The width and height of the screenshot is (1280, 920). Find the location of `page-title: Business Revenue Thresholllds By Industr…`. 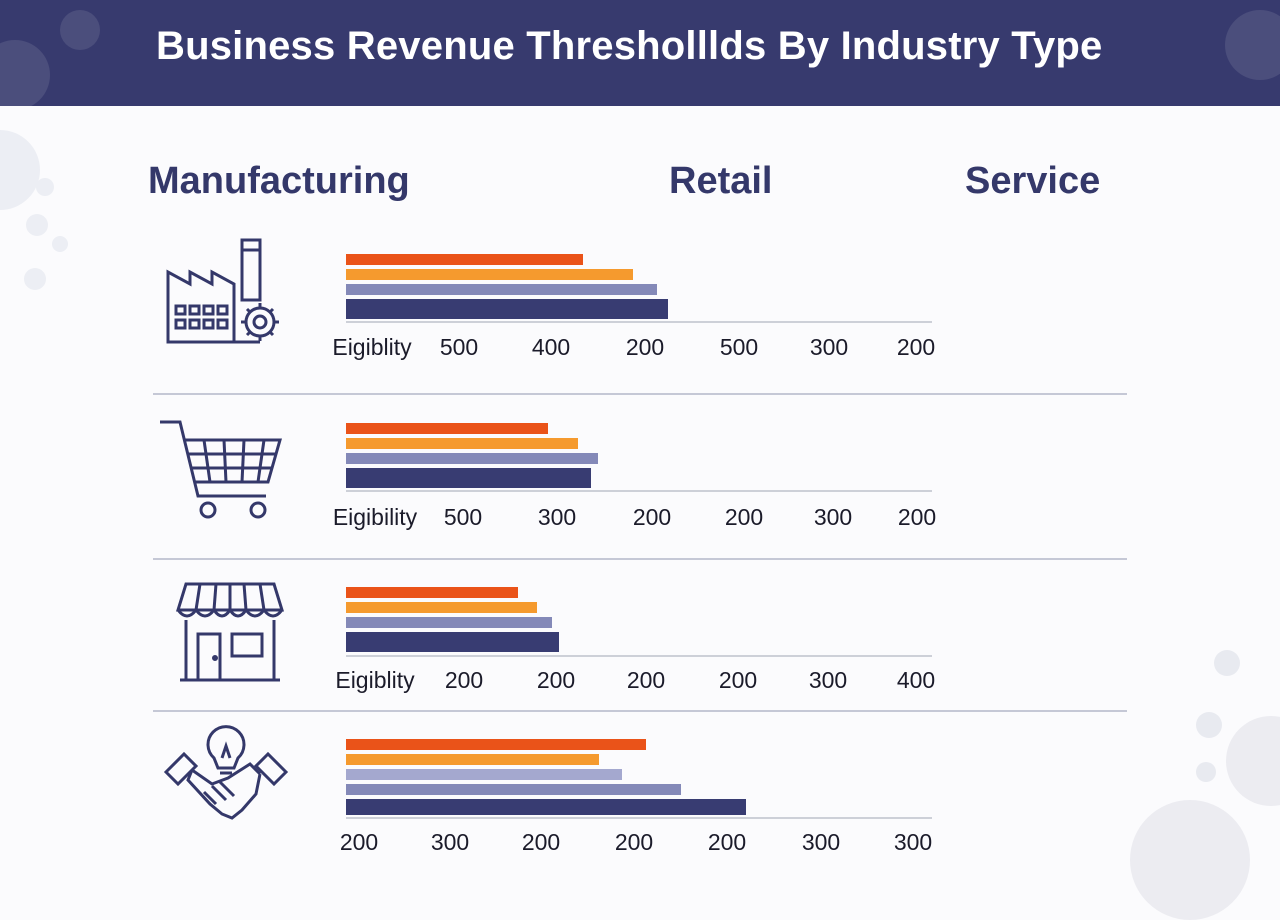

page-title: Business Revenue Thresholllds By Industr… is located at coordinates (629, 46).